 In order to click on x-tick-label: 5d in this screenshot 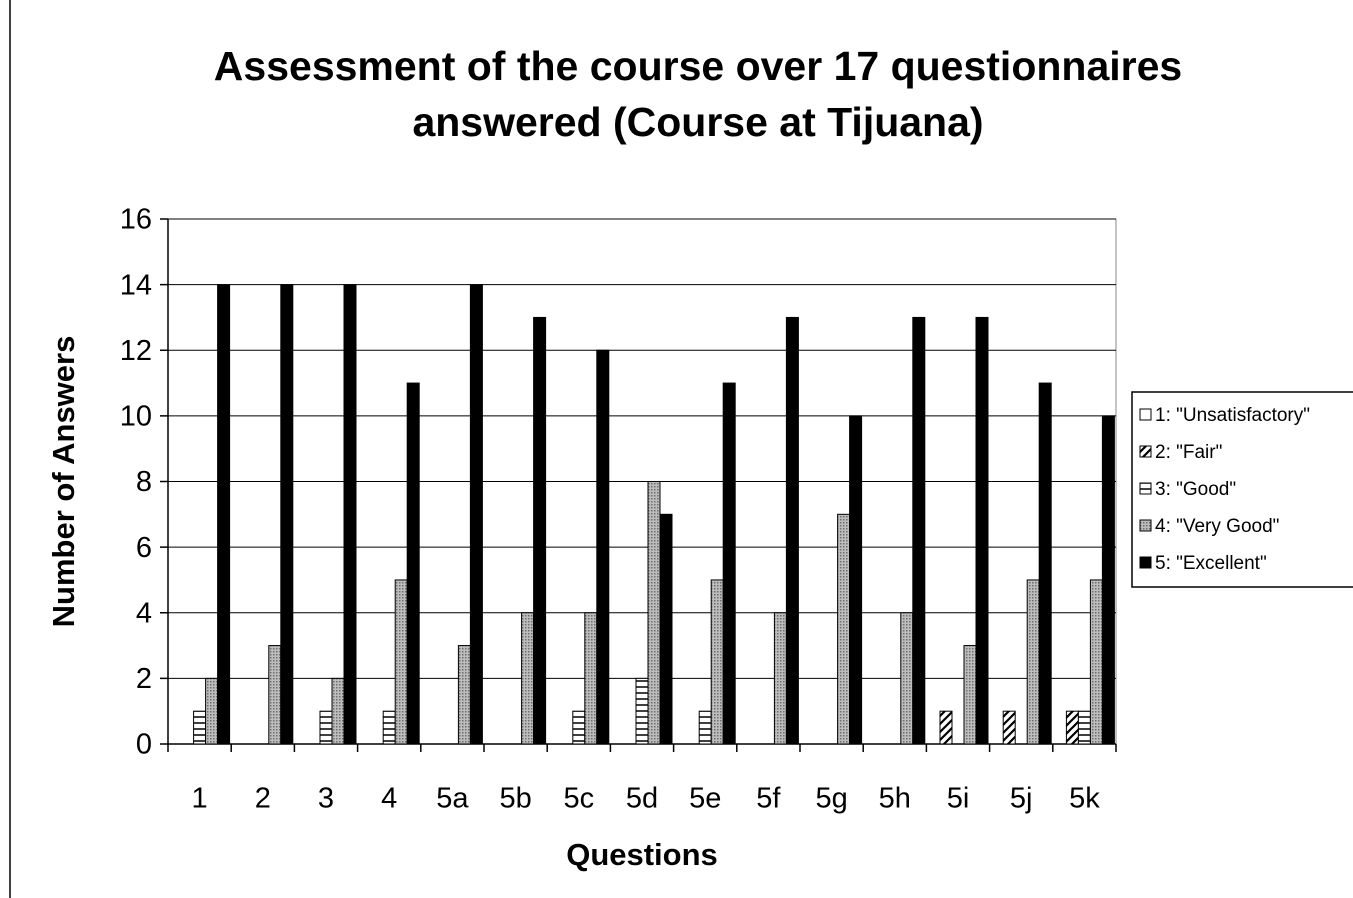, I will do `click(642, 799)`.